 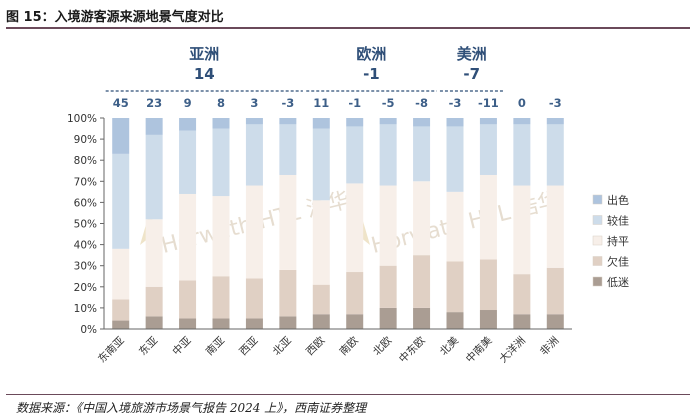 I want to click on x-tick-label: 北欧, so click(x=383, y=346).